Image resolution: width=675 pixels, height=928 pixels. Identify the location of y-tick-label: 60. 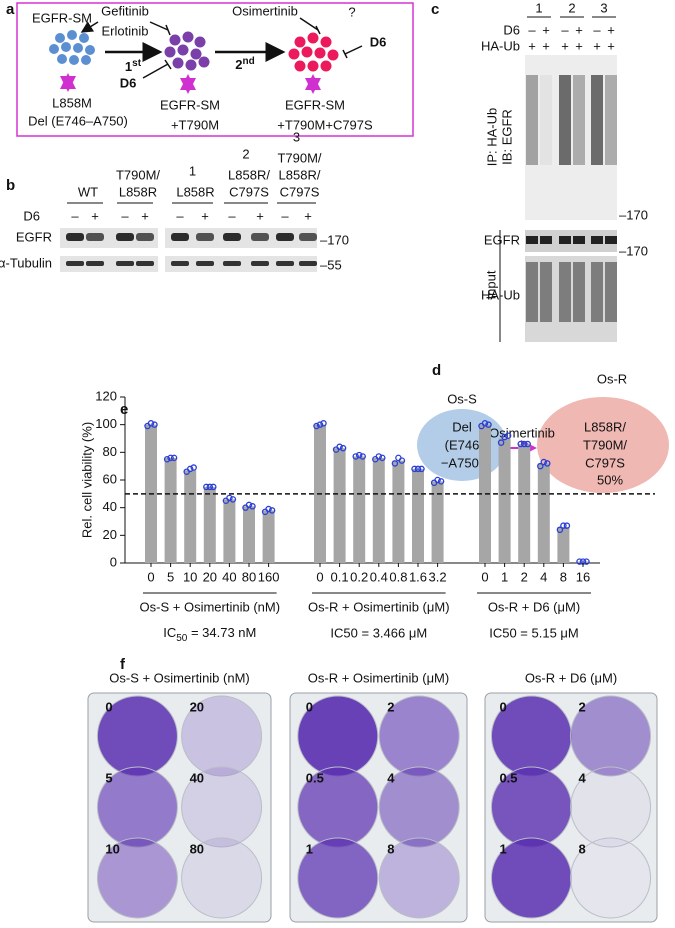
(110, 478).